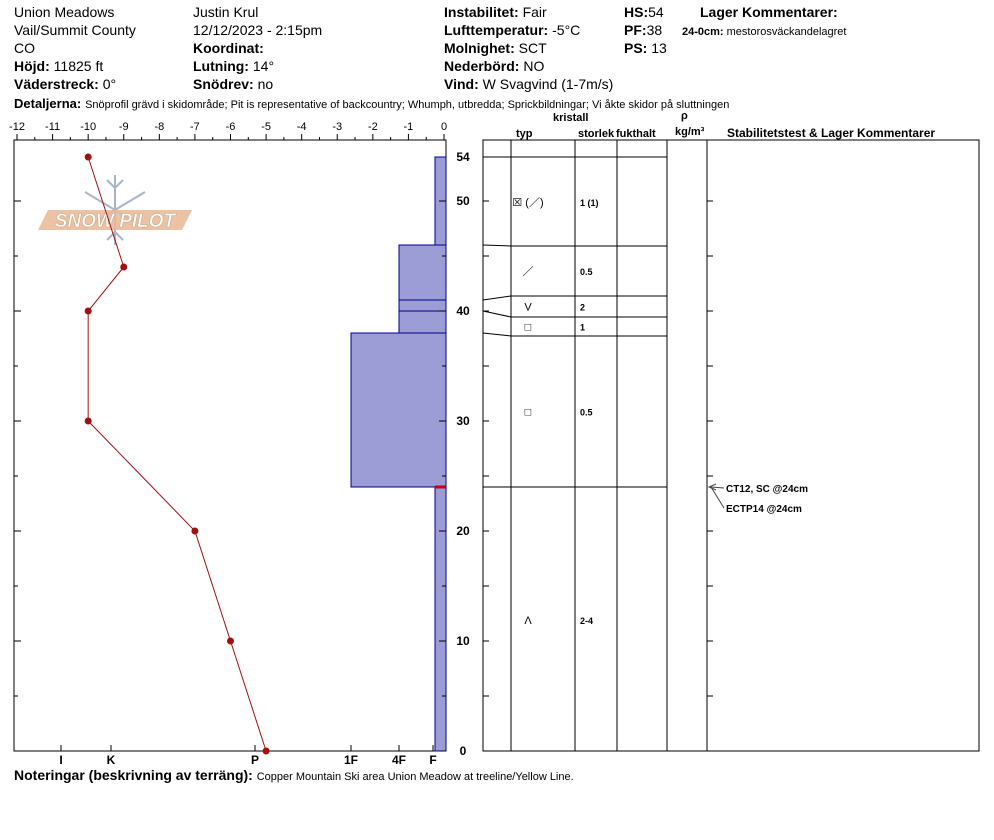 The image size is (994, 840). Describe the element at coordinates (111, 760) in the screenshot. I see `hardness-tick-label: K` at that location.